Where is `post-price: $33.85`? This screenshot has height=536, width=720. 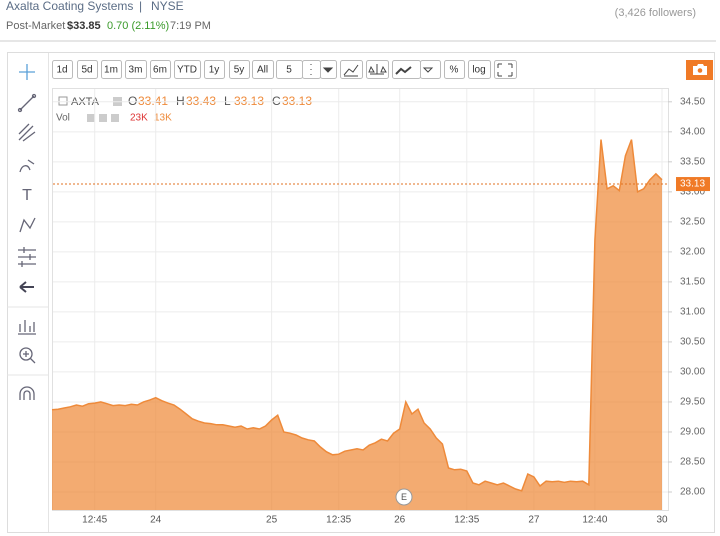
post-price: $33.85 is located at coordinates (84, 26).